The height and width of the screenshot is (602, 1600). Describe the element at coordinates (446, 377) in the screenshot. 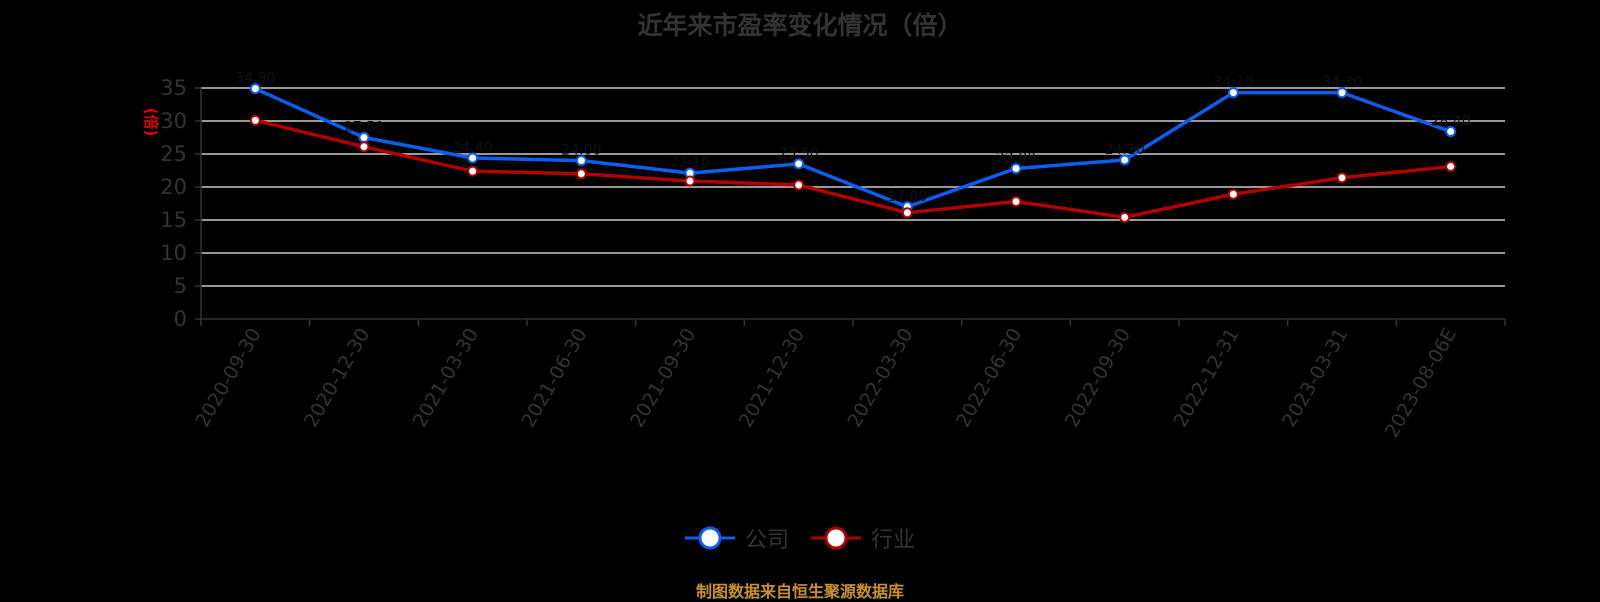

I see `x-tick-label: 2021-03-30` at that location.